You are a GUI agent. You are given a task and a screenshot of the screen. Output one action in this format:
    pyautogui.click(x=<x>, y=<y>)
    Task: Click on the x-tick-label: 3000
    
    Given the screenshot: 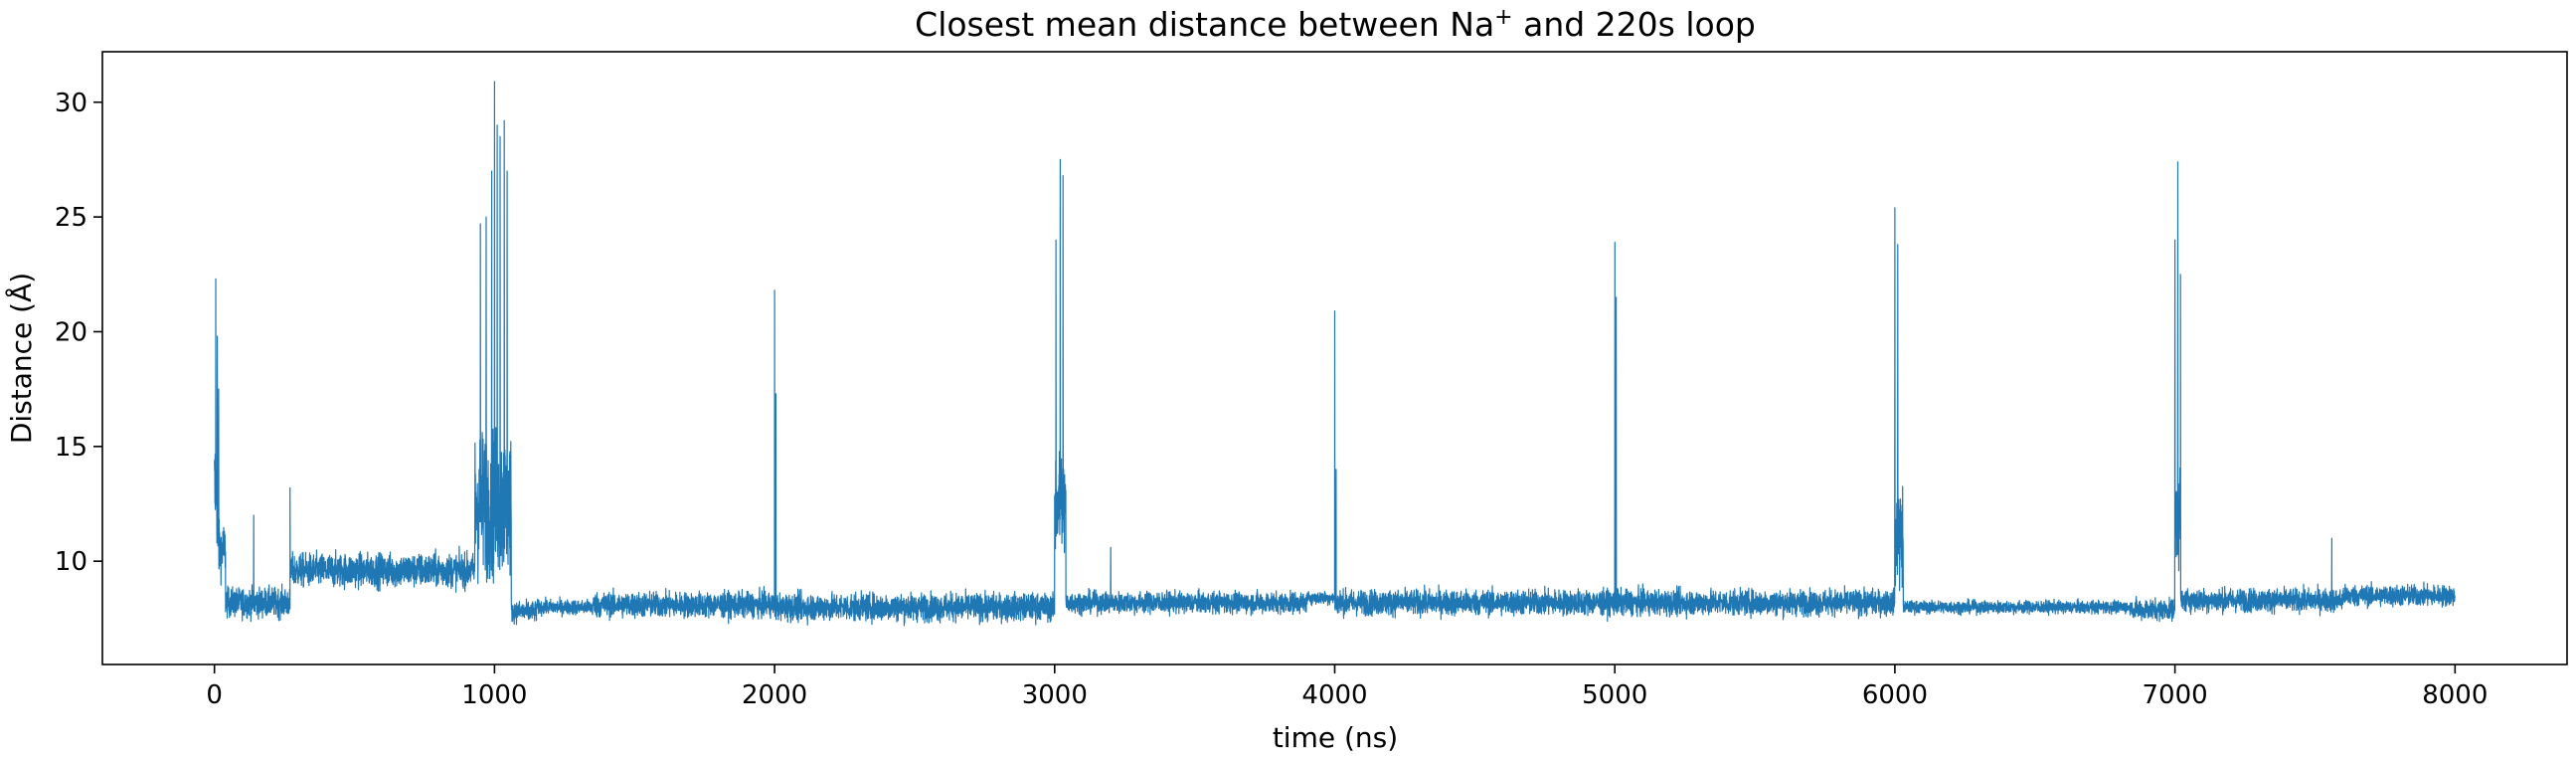 What is the action you would take?
    pyautogui.click(x=1055, y=695)
    